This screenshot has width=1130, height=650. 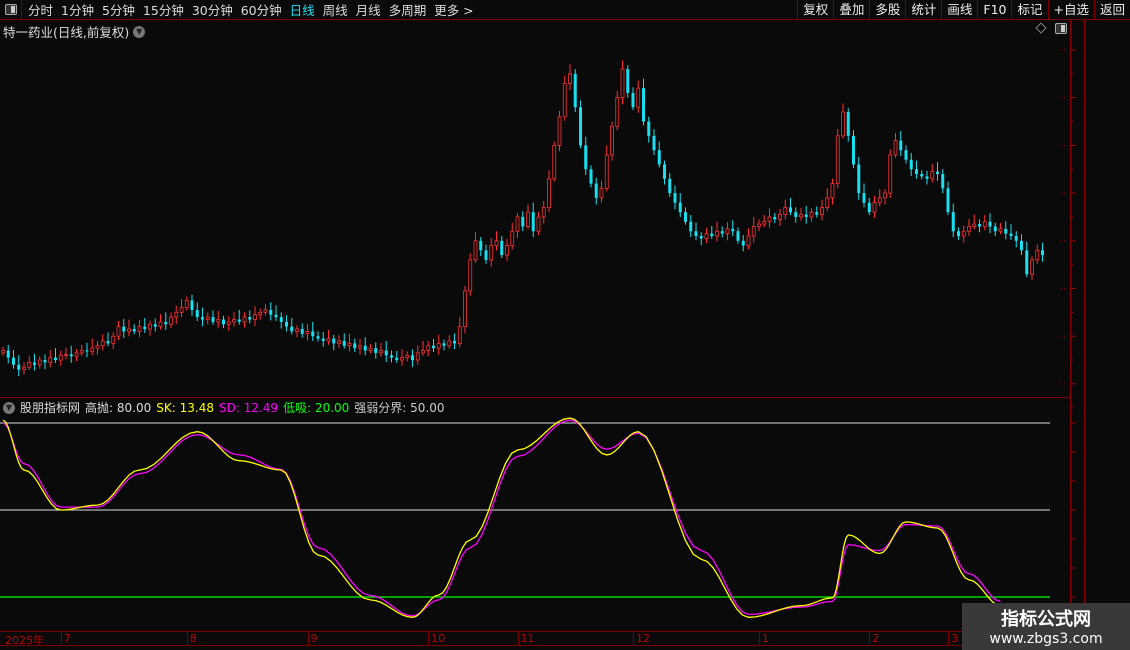 What do you see at coordinates (302, 10) in the screenshot?
I see `tab-period: 日线` at bounding box center [302, 10].